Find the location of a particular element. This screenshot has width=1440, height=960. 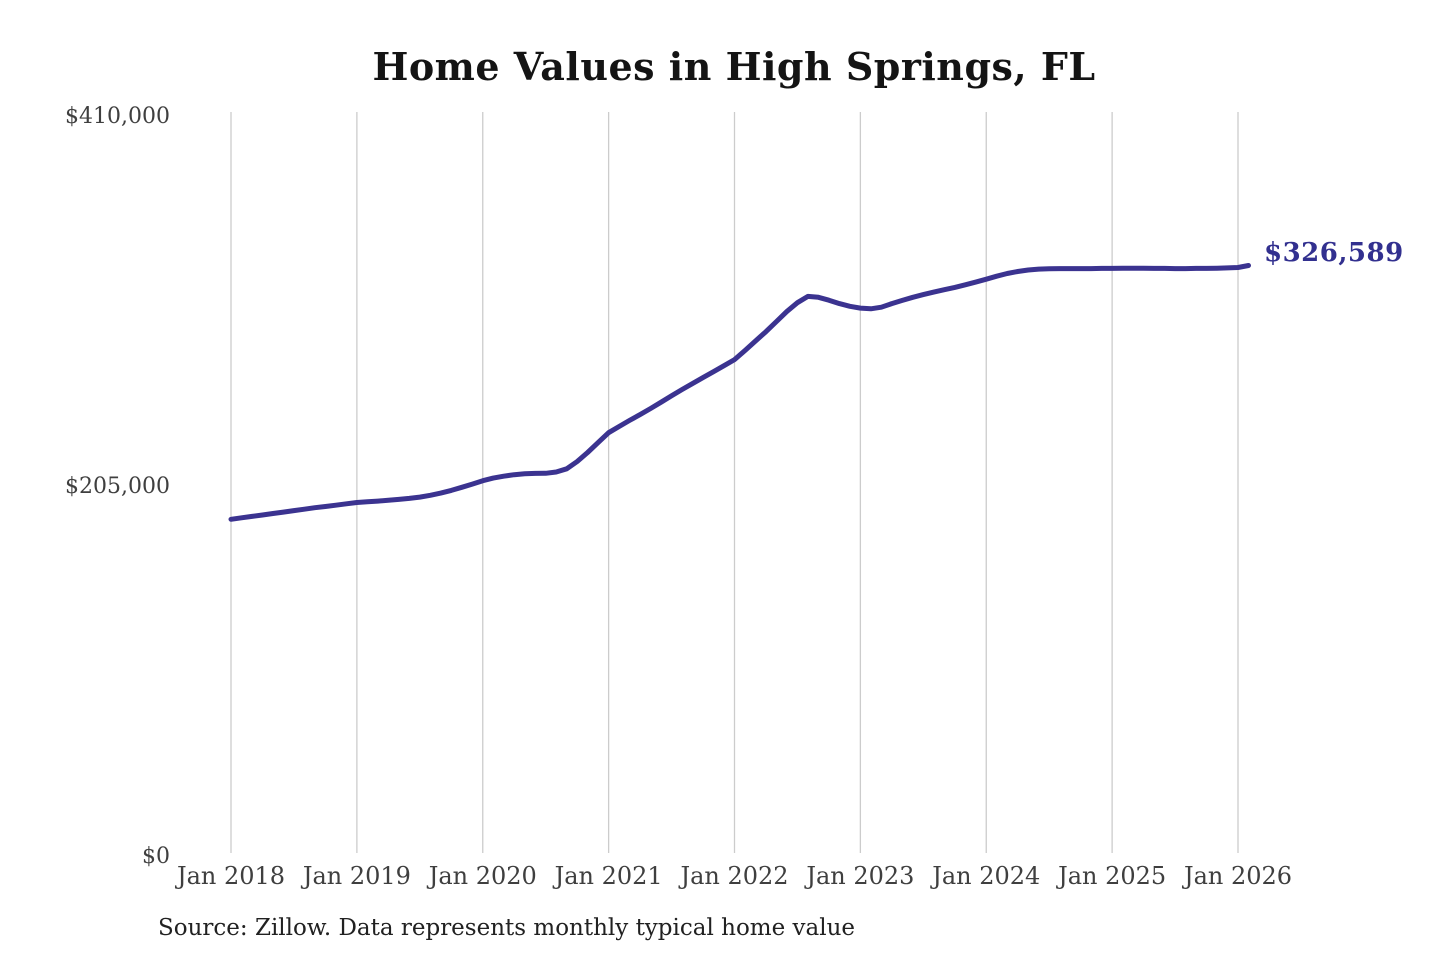

y-tick-label: $205,000 is located at coordinates (117, 486).